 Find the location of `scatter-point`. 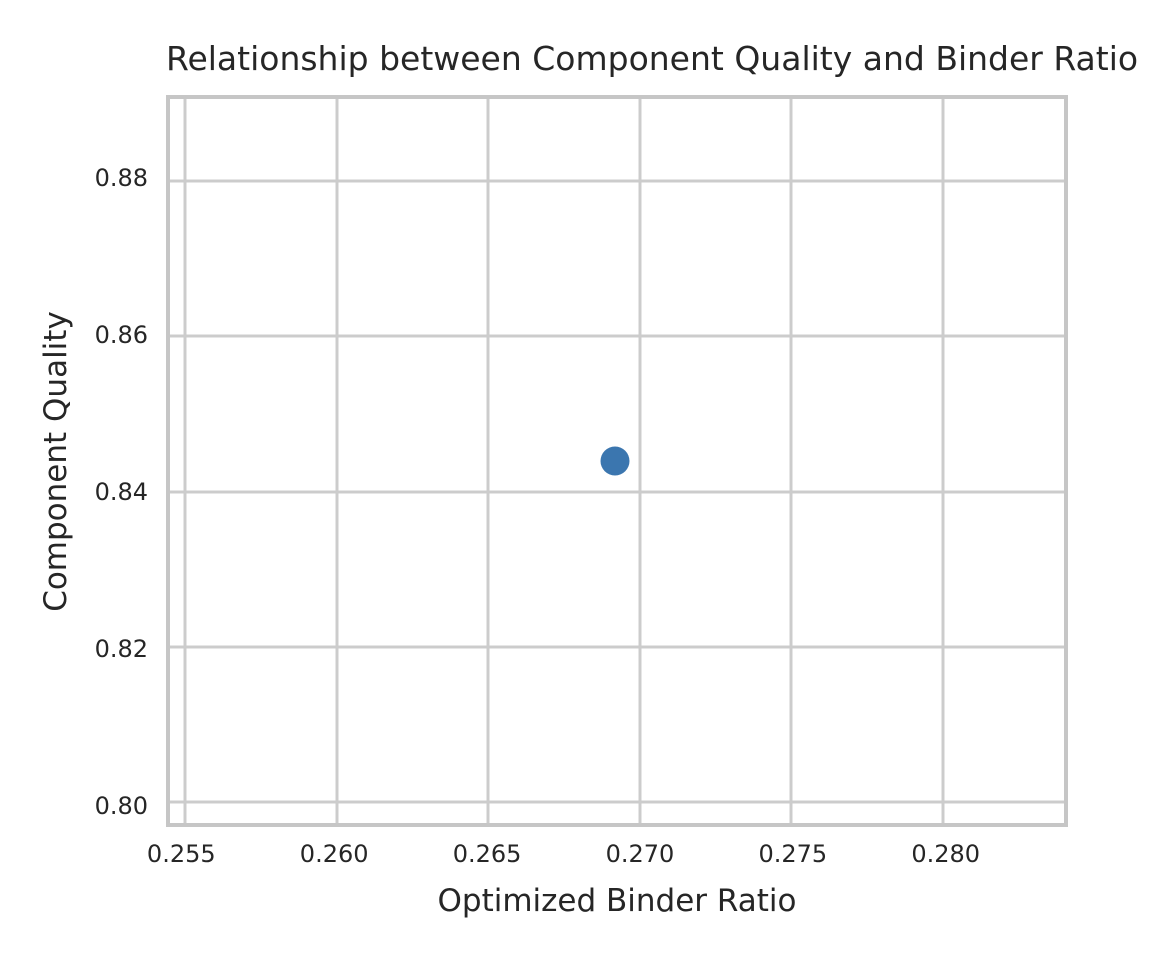

scatter-point is located at coordinates (615, 461).